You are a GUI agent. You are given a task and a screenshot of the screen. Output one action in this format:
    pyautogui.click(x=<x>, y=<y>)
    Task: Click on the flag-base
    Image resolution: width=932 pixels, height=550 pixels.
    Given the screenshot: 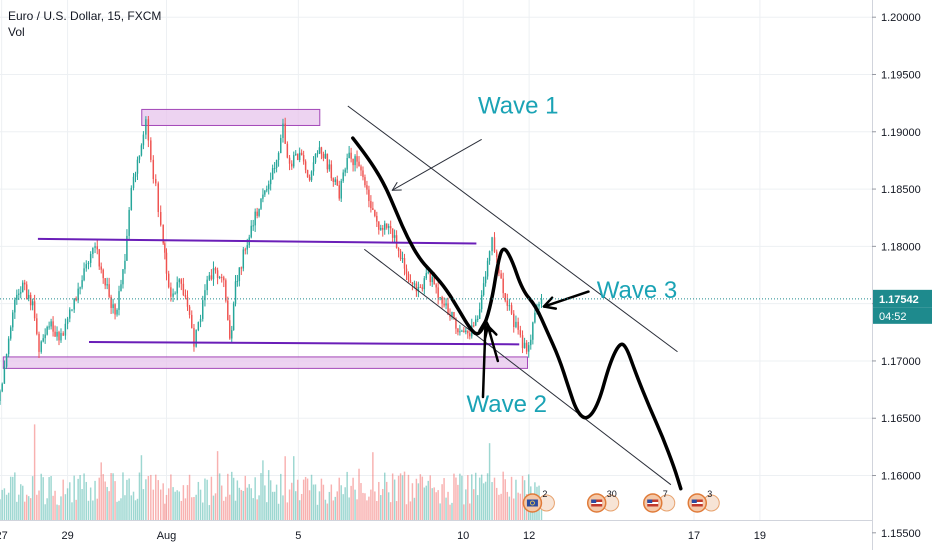 What is the action you would take?
    pyautogui.click(x=532, y=503)
    